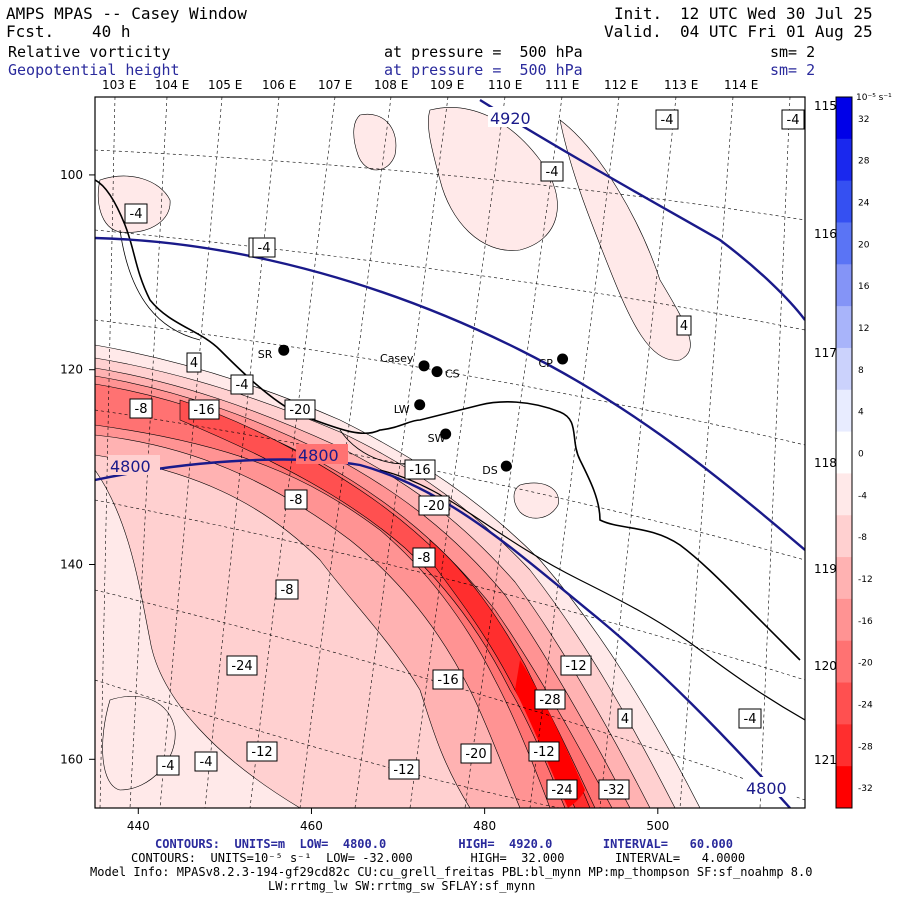 This screenshot has height=900, width=900. What do you see at coordinates (862, 538) in the screenshot?
I see `colorbar-label: -8` at bounding box center [862, 538].